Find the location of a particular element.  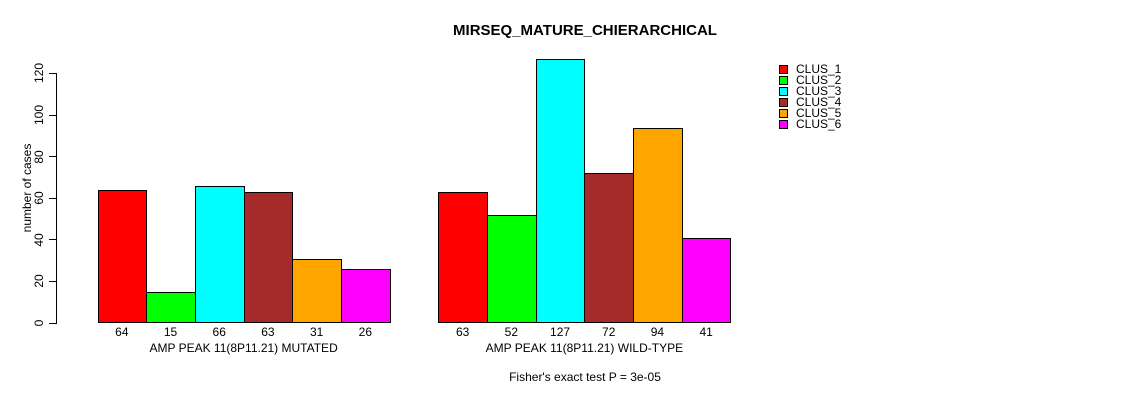

legend-item: CLUS_2 is located at coordinates (810, 80).